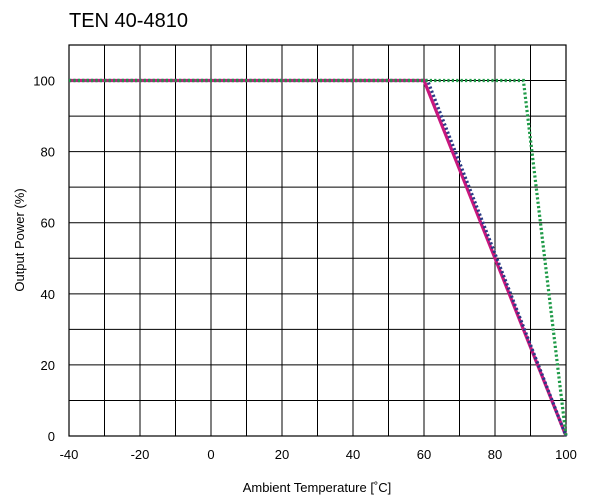 The image size is (599, 499). I want to click on y-tick-label: 60, so click(48, 223).